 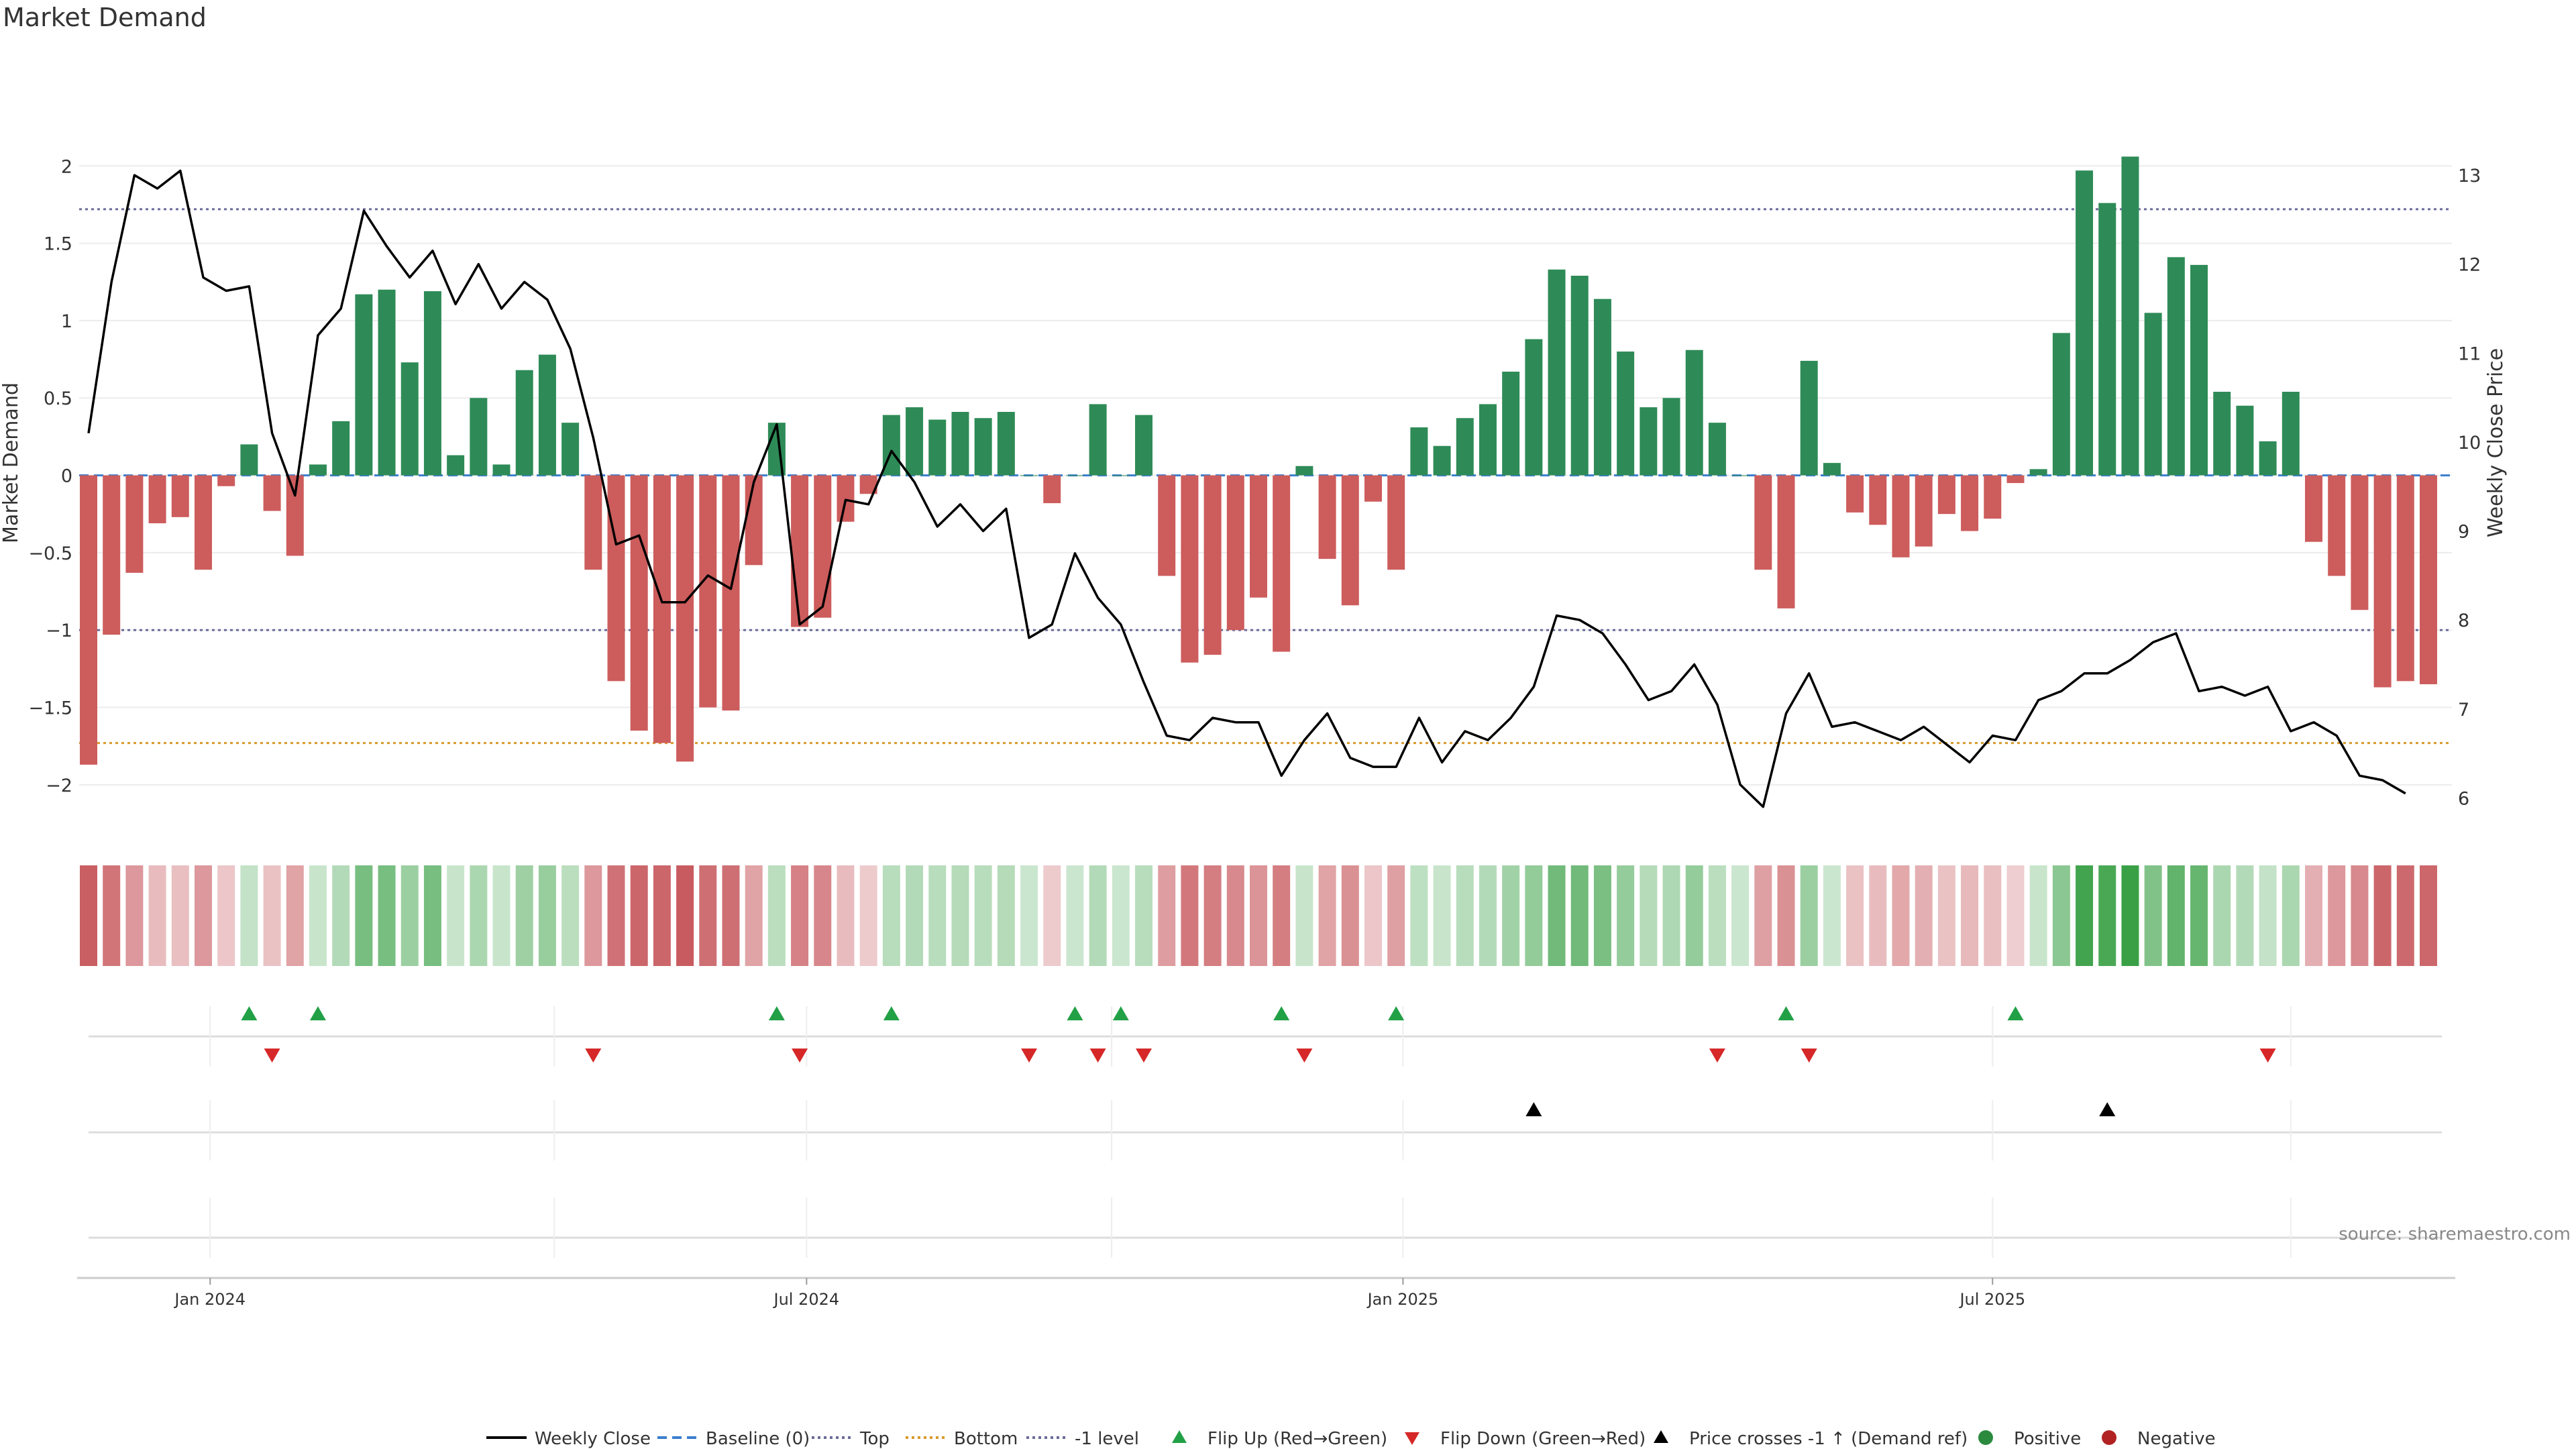 I want to click on y2-tick-label: 9, so click(x=2463, y=532).